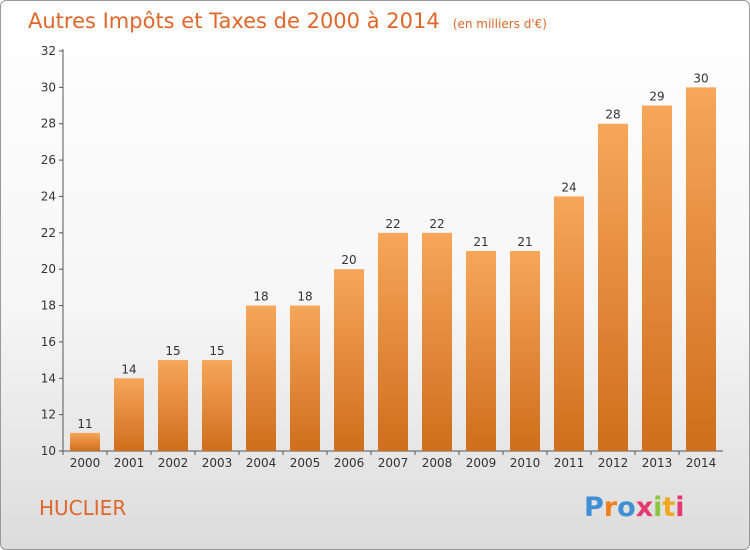  Describe the element at coordinates (52, 251) in the screenshot. I see `y-axis: 10 12 14 16 18 20 22 24 26 28 30 32` at that location.